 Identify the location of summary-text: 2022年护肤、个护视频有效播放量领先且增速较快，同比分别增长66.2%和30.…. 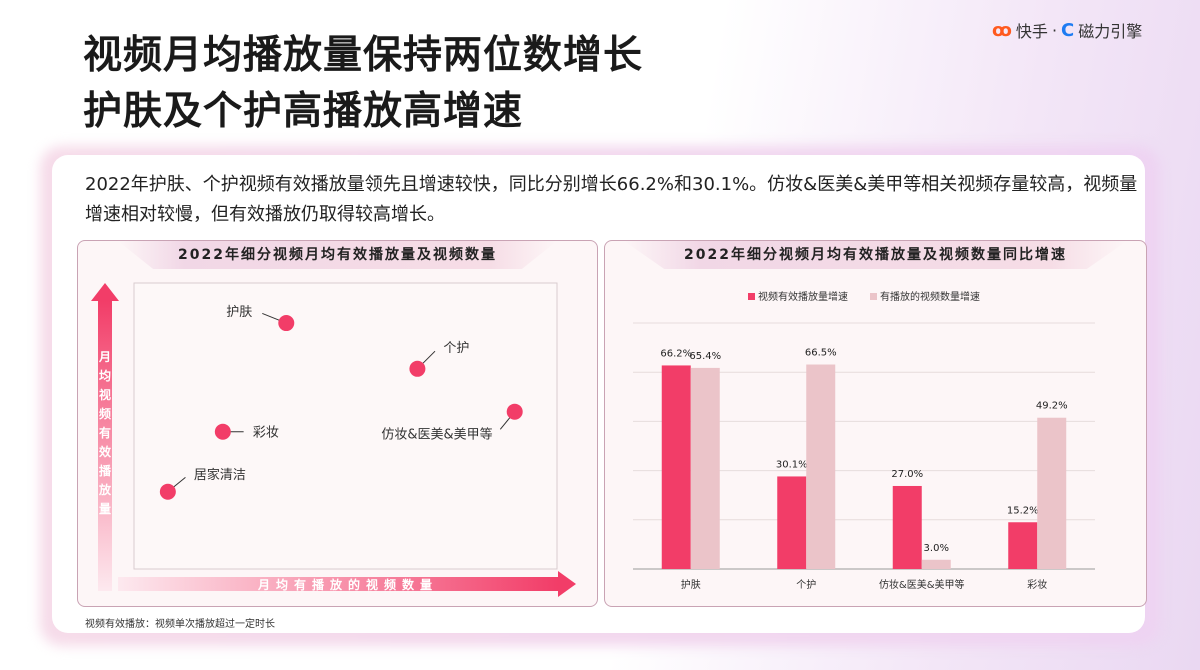
(611, 199).